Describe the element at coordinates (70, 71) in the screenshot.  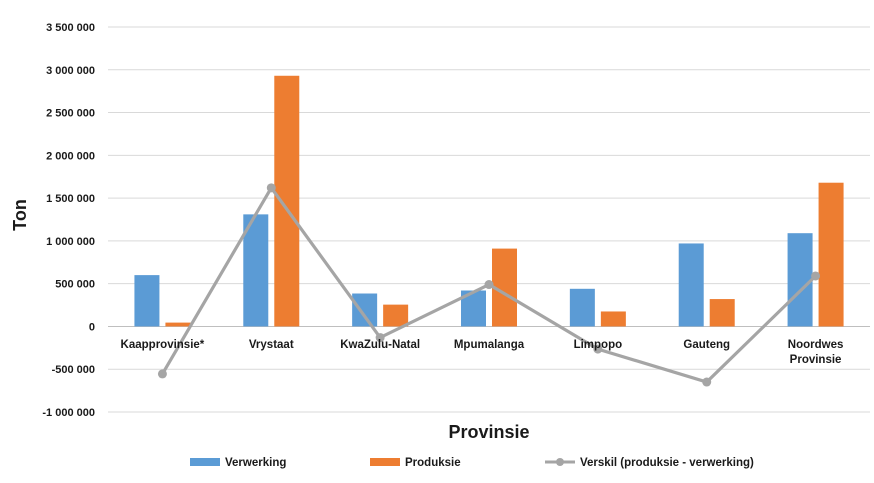
I see `y-tick-label: 3 000 000` at that location.